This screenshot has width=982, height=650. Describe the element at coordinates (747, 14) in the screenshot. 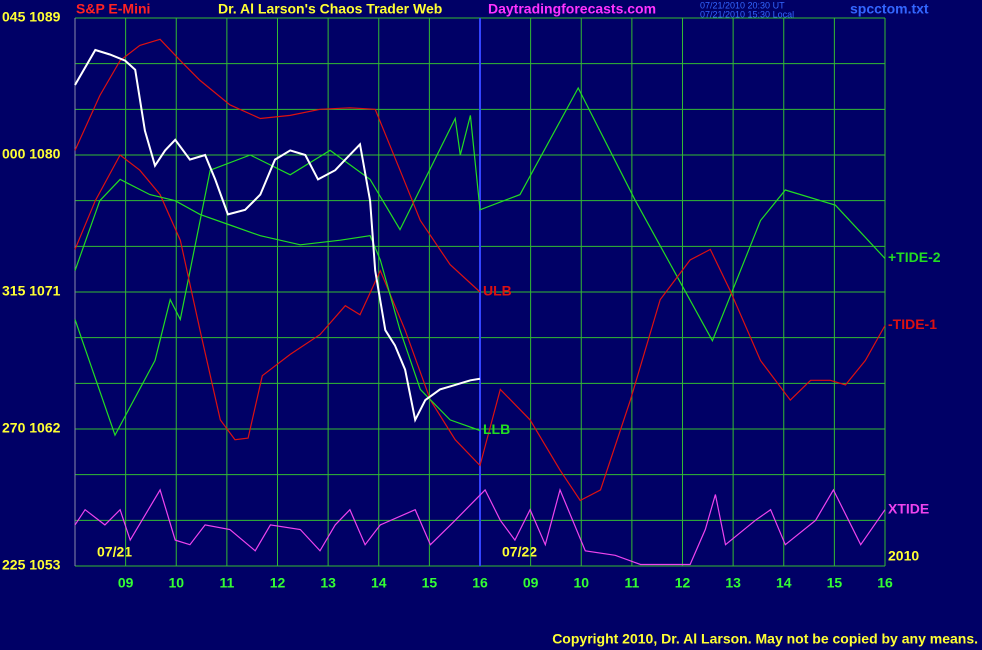

I see `timestamp: 07/21/2010 15:30 Local` at that location.